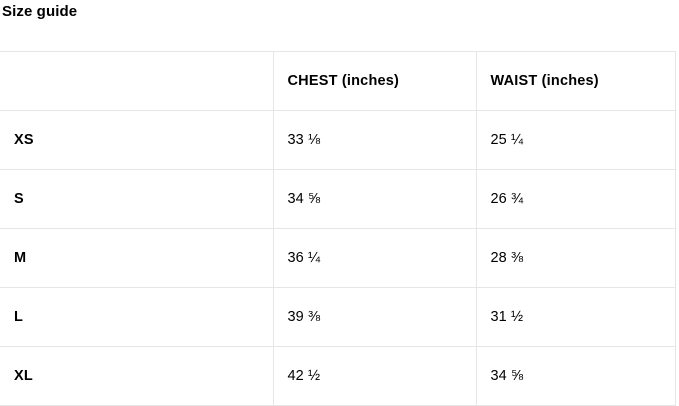 Image resolution: width=679 pixels, height=406 pixels. I want to click on table-row: M 36 ¼ 28 ⅜, so click(338, 258).